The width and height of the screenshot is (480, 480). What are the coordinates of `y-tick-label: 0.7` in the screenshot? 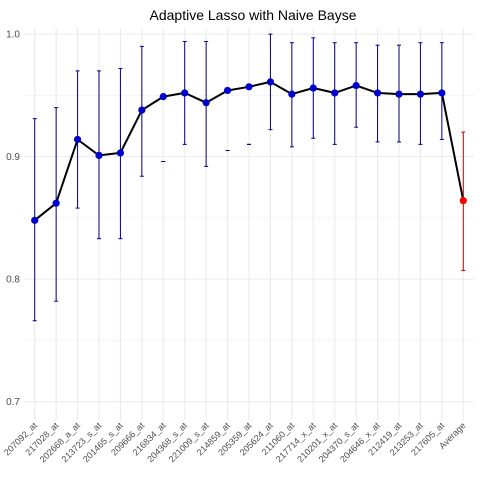 It's located at (13, 402).